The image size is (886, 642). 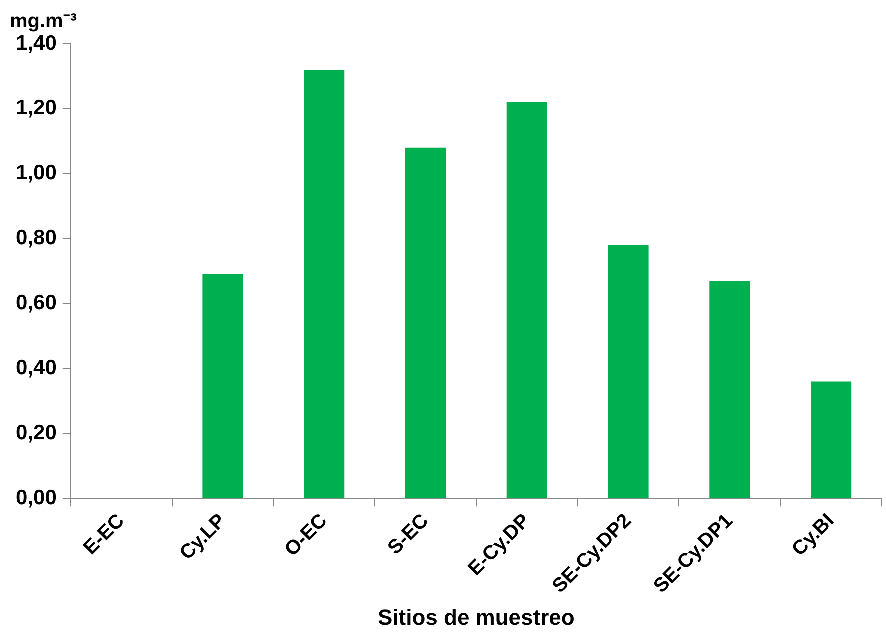 What do you see at coordinates (36, 173) in the screenshot?
I see `y-tick-label: 1,00` at bounding box center [36, 173].